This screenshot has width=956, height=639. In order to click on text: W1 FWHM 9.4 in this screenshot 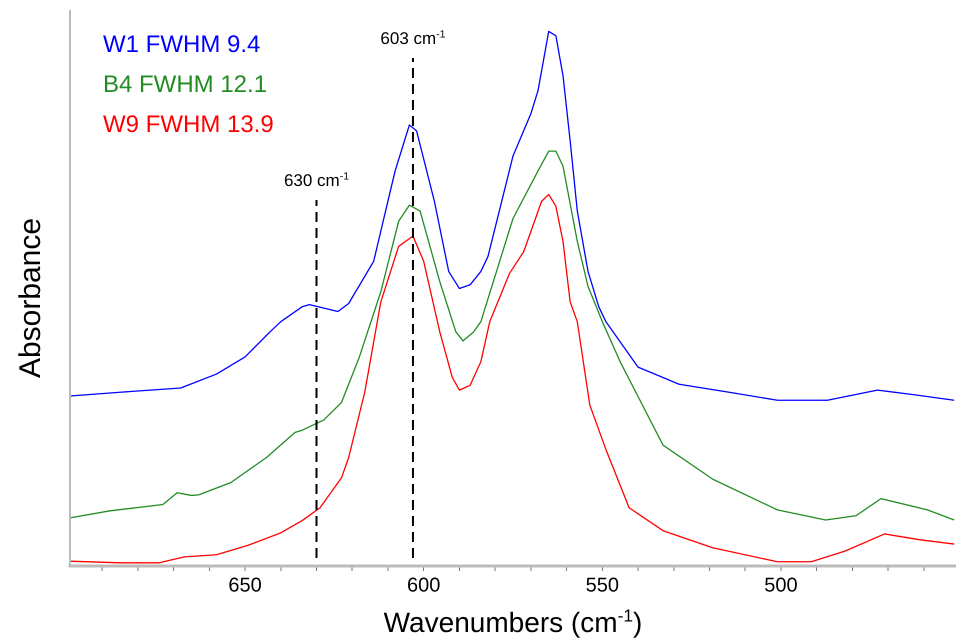, I will do `click(181, 44)`.